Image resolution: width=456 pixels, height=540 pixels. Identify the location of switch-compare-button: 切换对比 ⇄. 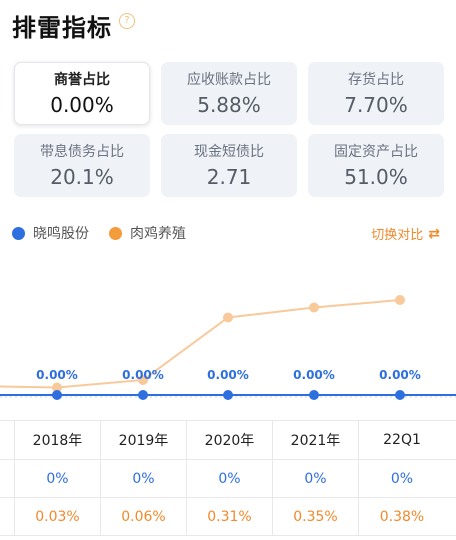
(405, 234).